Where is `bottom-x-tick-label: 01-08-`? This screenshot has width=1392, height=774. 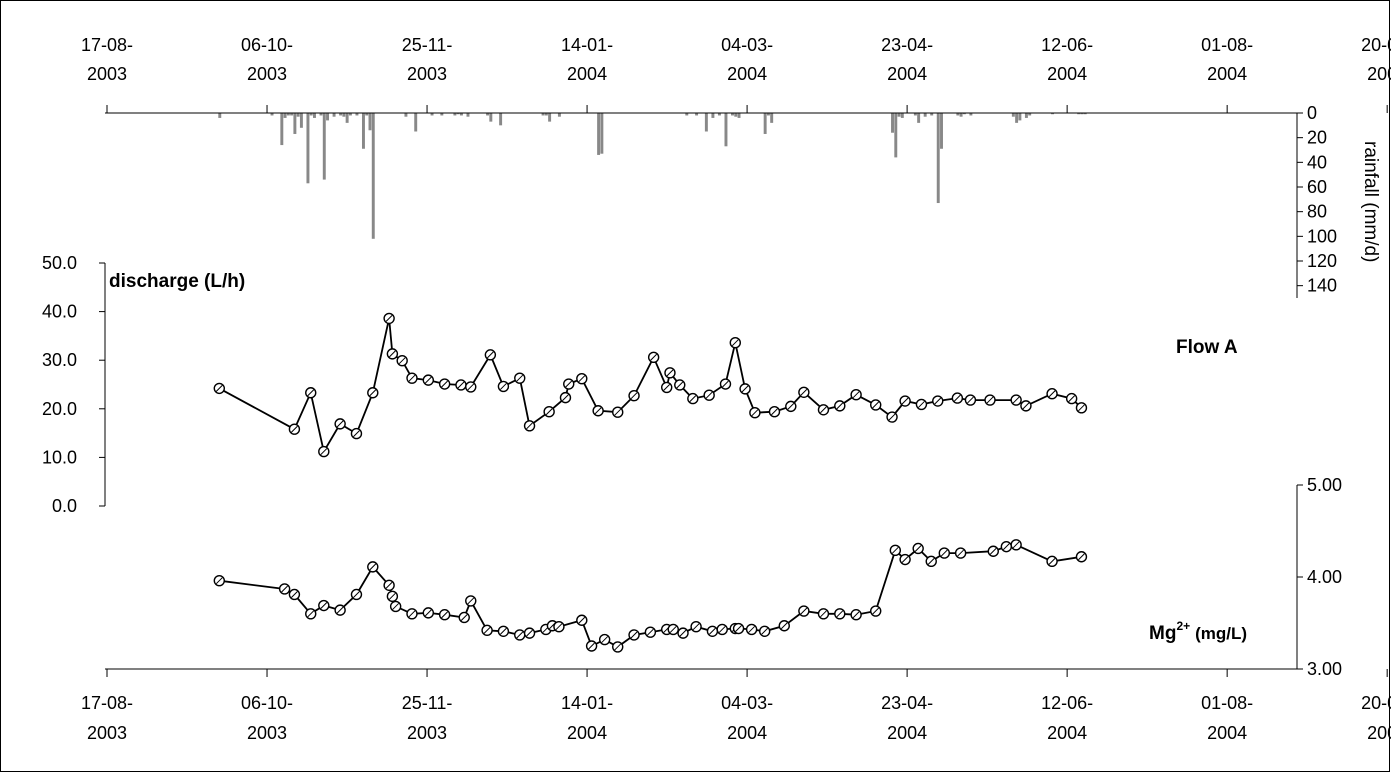
bottom-x-tick-label: 01-08- is located at coordinates (1227, 703).